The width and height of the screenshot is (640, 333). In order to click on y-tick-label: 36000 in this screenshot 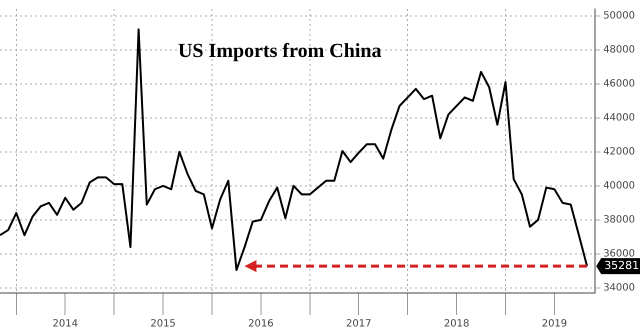, I will do `click(619, 254)`.